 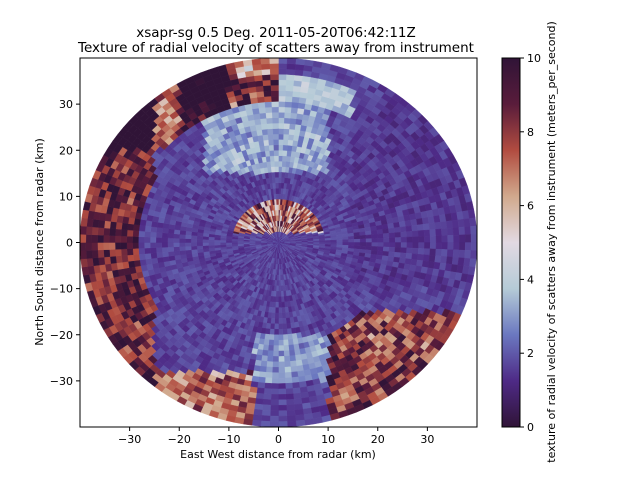 I want to click on colorbar-tick-label: 6, so click(x=530, y=206).